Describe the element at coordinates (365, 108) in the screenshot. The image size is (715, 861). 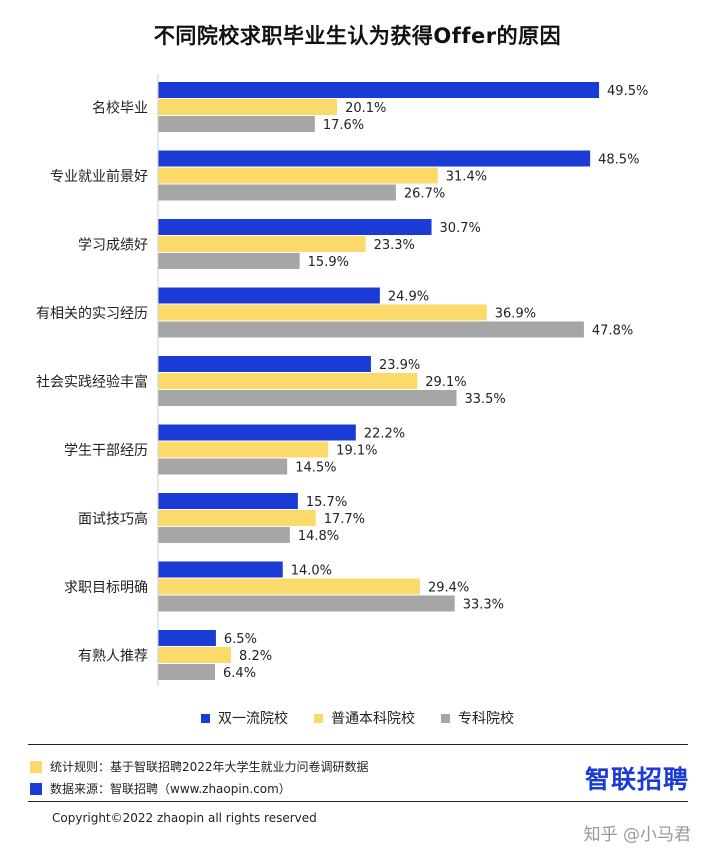
I see `data-label: 20.1%` at that location.